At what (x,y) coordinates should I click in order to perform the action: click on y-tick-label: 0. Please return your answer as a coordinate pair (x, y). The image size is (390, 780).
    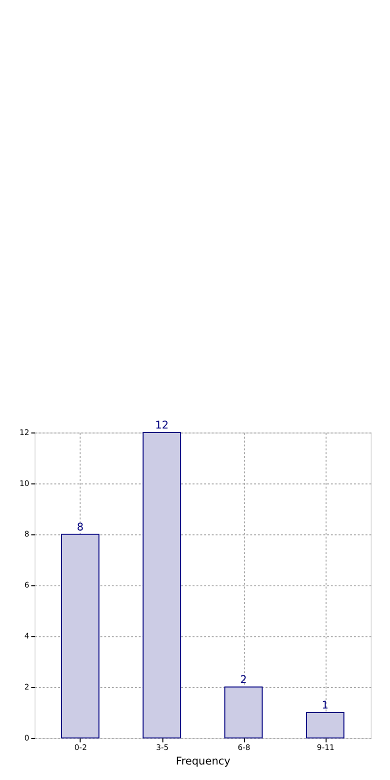
    Looking at the image, I should click on (27, 737).